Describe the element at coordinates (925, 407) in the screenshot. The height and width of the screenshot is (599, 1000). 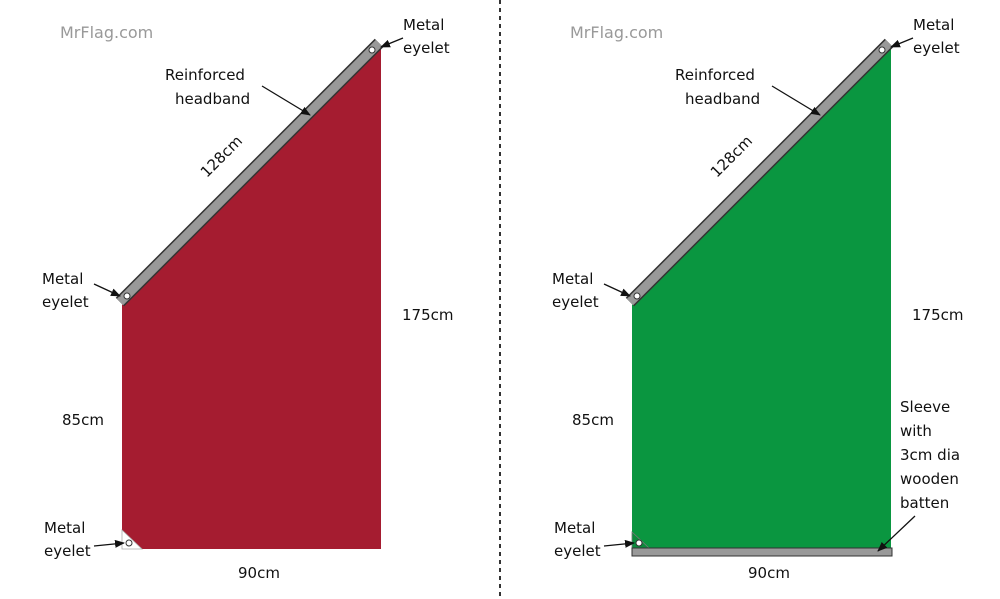
I see `label: Sleeve` at that location.